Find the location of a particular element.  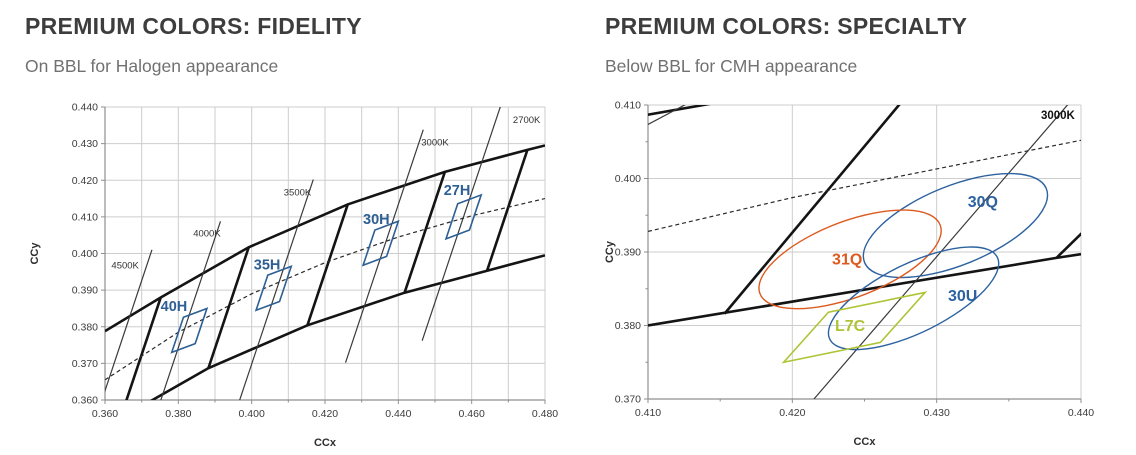

specialty-chart-title: PREMIUM COLORS: SPECIALTY is located at coordinates (786, 26).